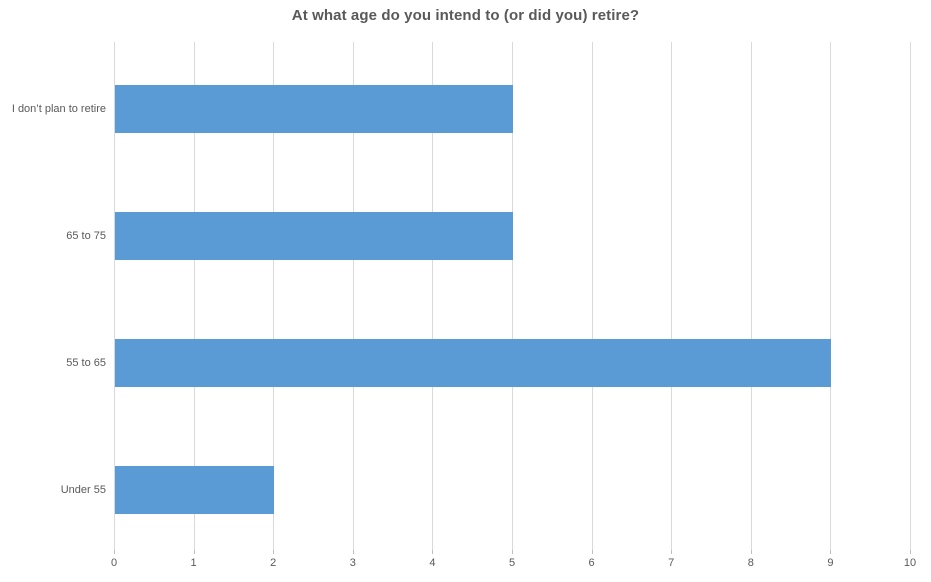 The width and height of the screenshot is (931, 582). What do you see at coordinates (512, 563) in the screenshot?
I see `x-tick-label-5: 5` at bounding box center [512, 563].